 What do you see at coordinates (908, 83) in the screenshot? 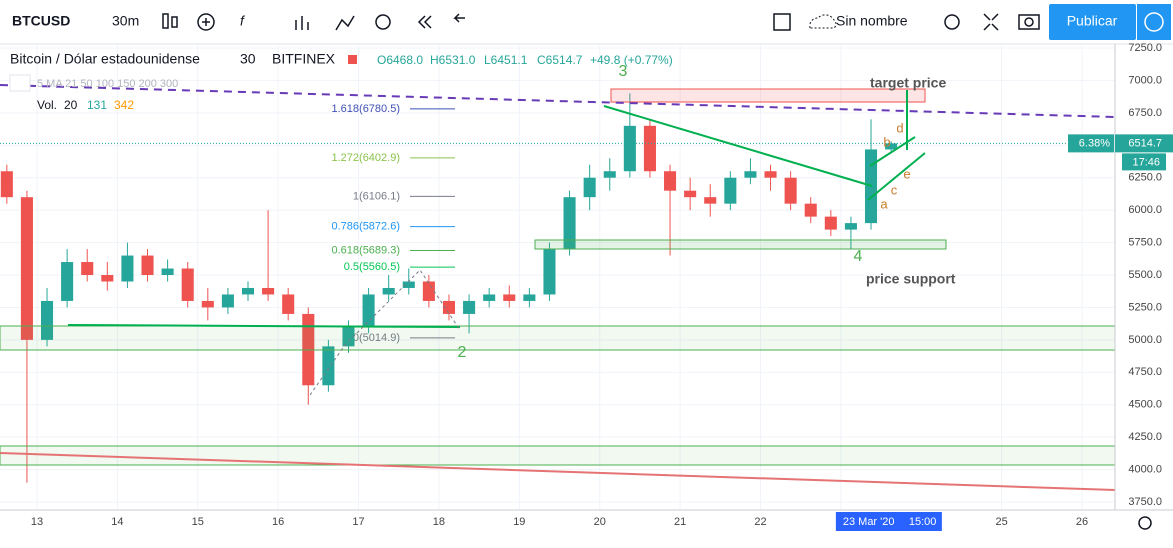
I see `target-label: target price` at bounding box center [908, 83].